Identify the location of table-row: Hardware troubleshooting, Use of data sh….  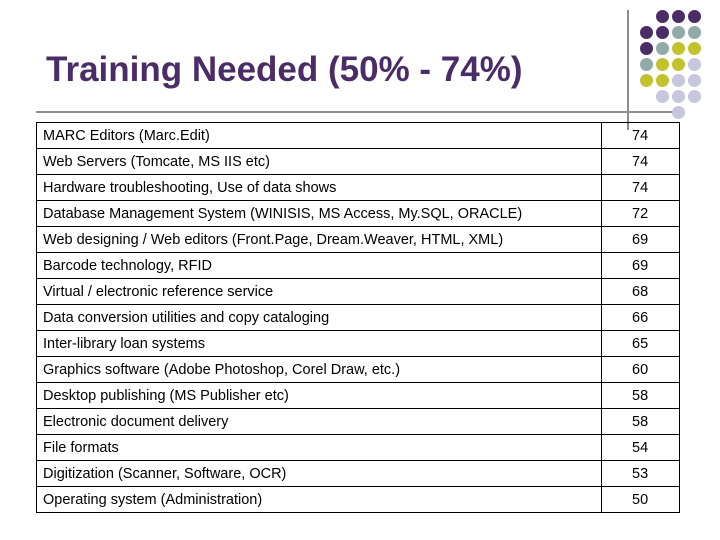
(358, 187).